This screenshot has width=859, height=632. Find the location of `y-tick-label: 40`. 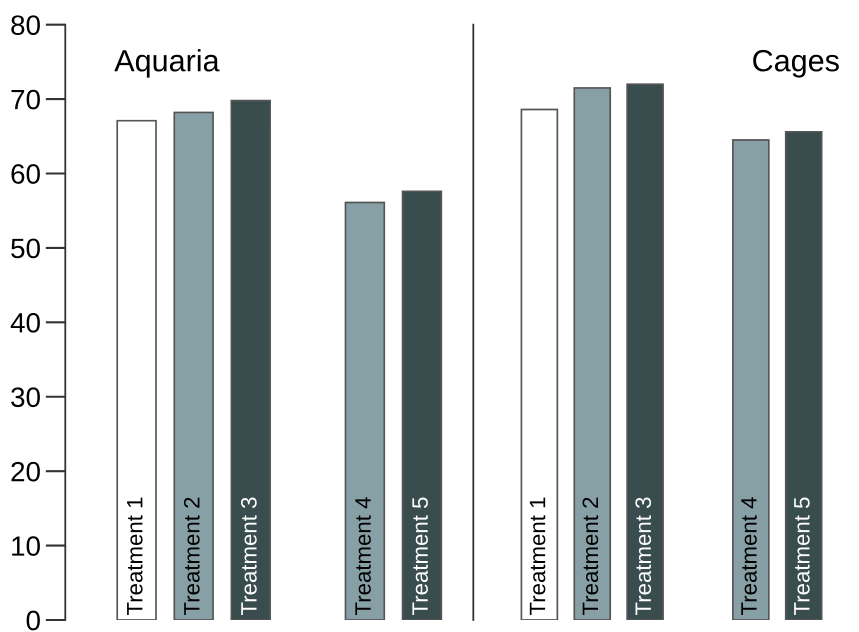

y-tick-label: 40 is located at coordinates (25, 322).